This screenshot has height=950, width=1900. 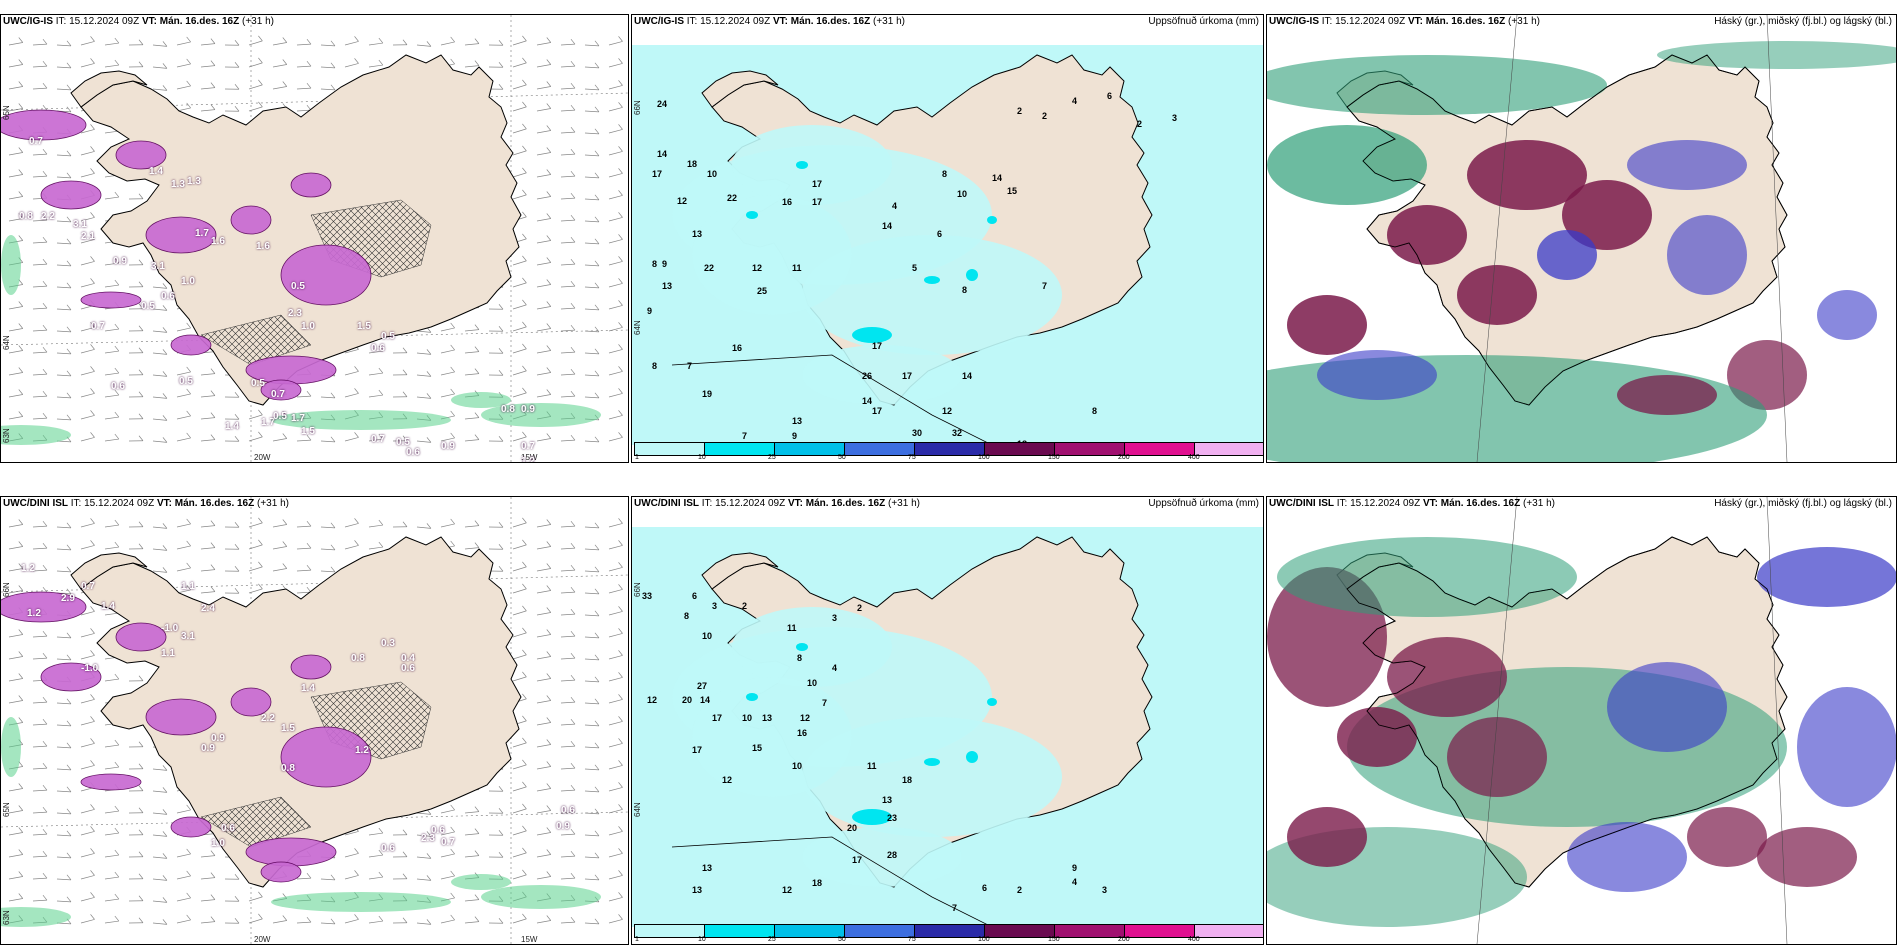 What do you see at coordinates (709, 268) in the screenshot?
I see `map-value-label: 22` at bounding box center [709, 268].